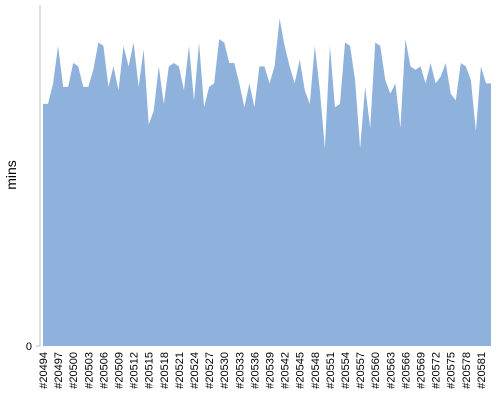 The height and width of the screenshot is (405, 500). What do you see at coordinates (165, 370) in the screenshot?
I see `x-tick-label: #20518` at bounding box center [165, 370].